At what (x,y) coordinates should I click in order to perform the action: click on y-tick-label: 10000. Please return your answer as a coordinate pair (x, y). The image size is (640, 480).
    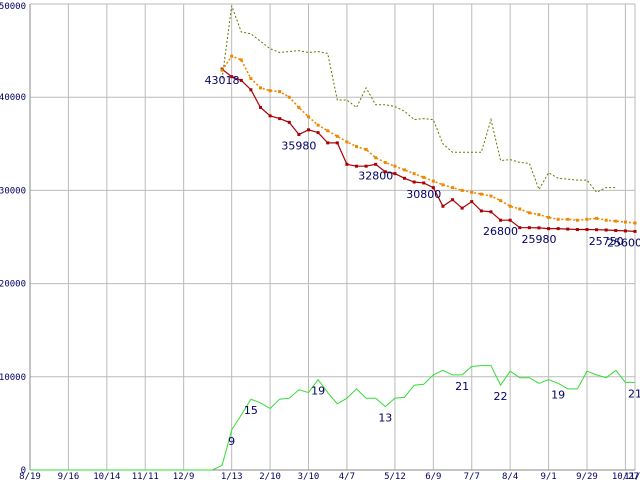
    Looking at the image, I should click on (13, 378).